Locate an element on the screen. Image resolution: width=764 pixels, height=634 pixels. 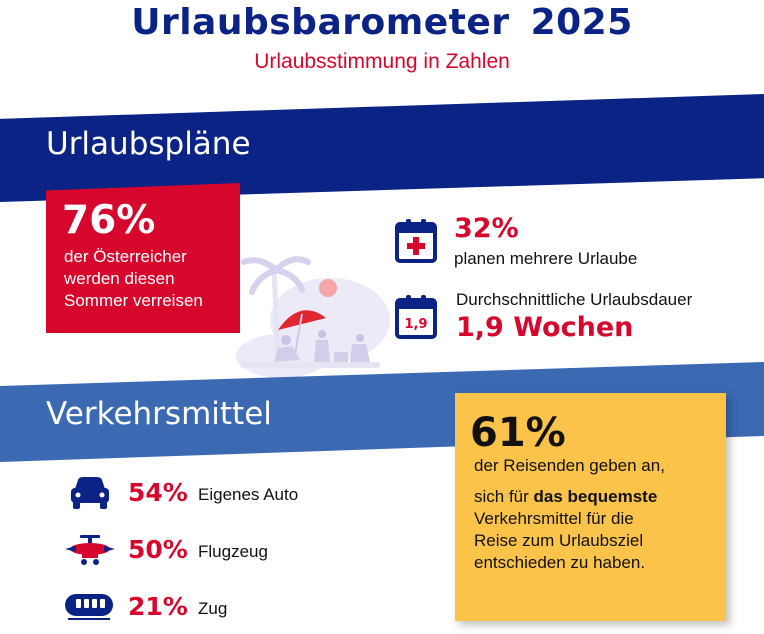
train-icon is located at coordinates (89, 607).